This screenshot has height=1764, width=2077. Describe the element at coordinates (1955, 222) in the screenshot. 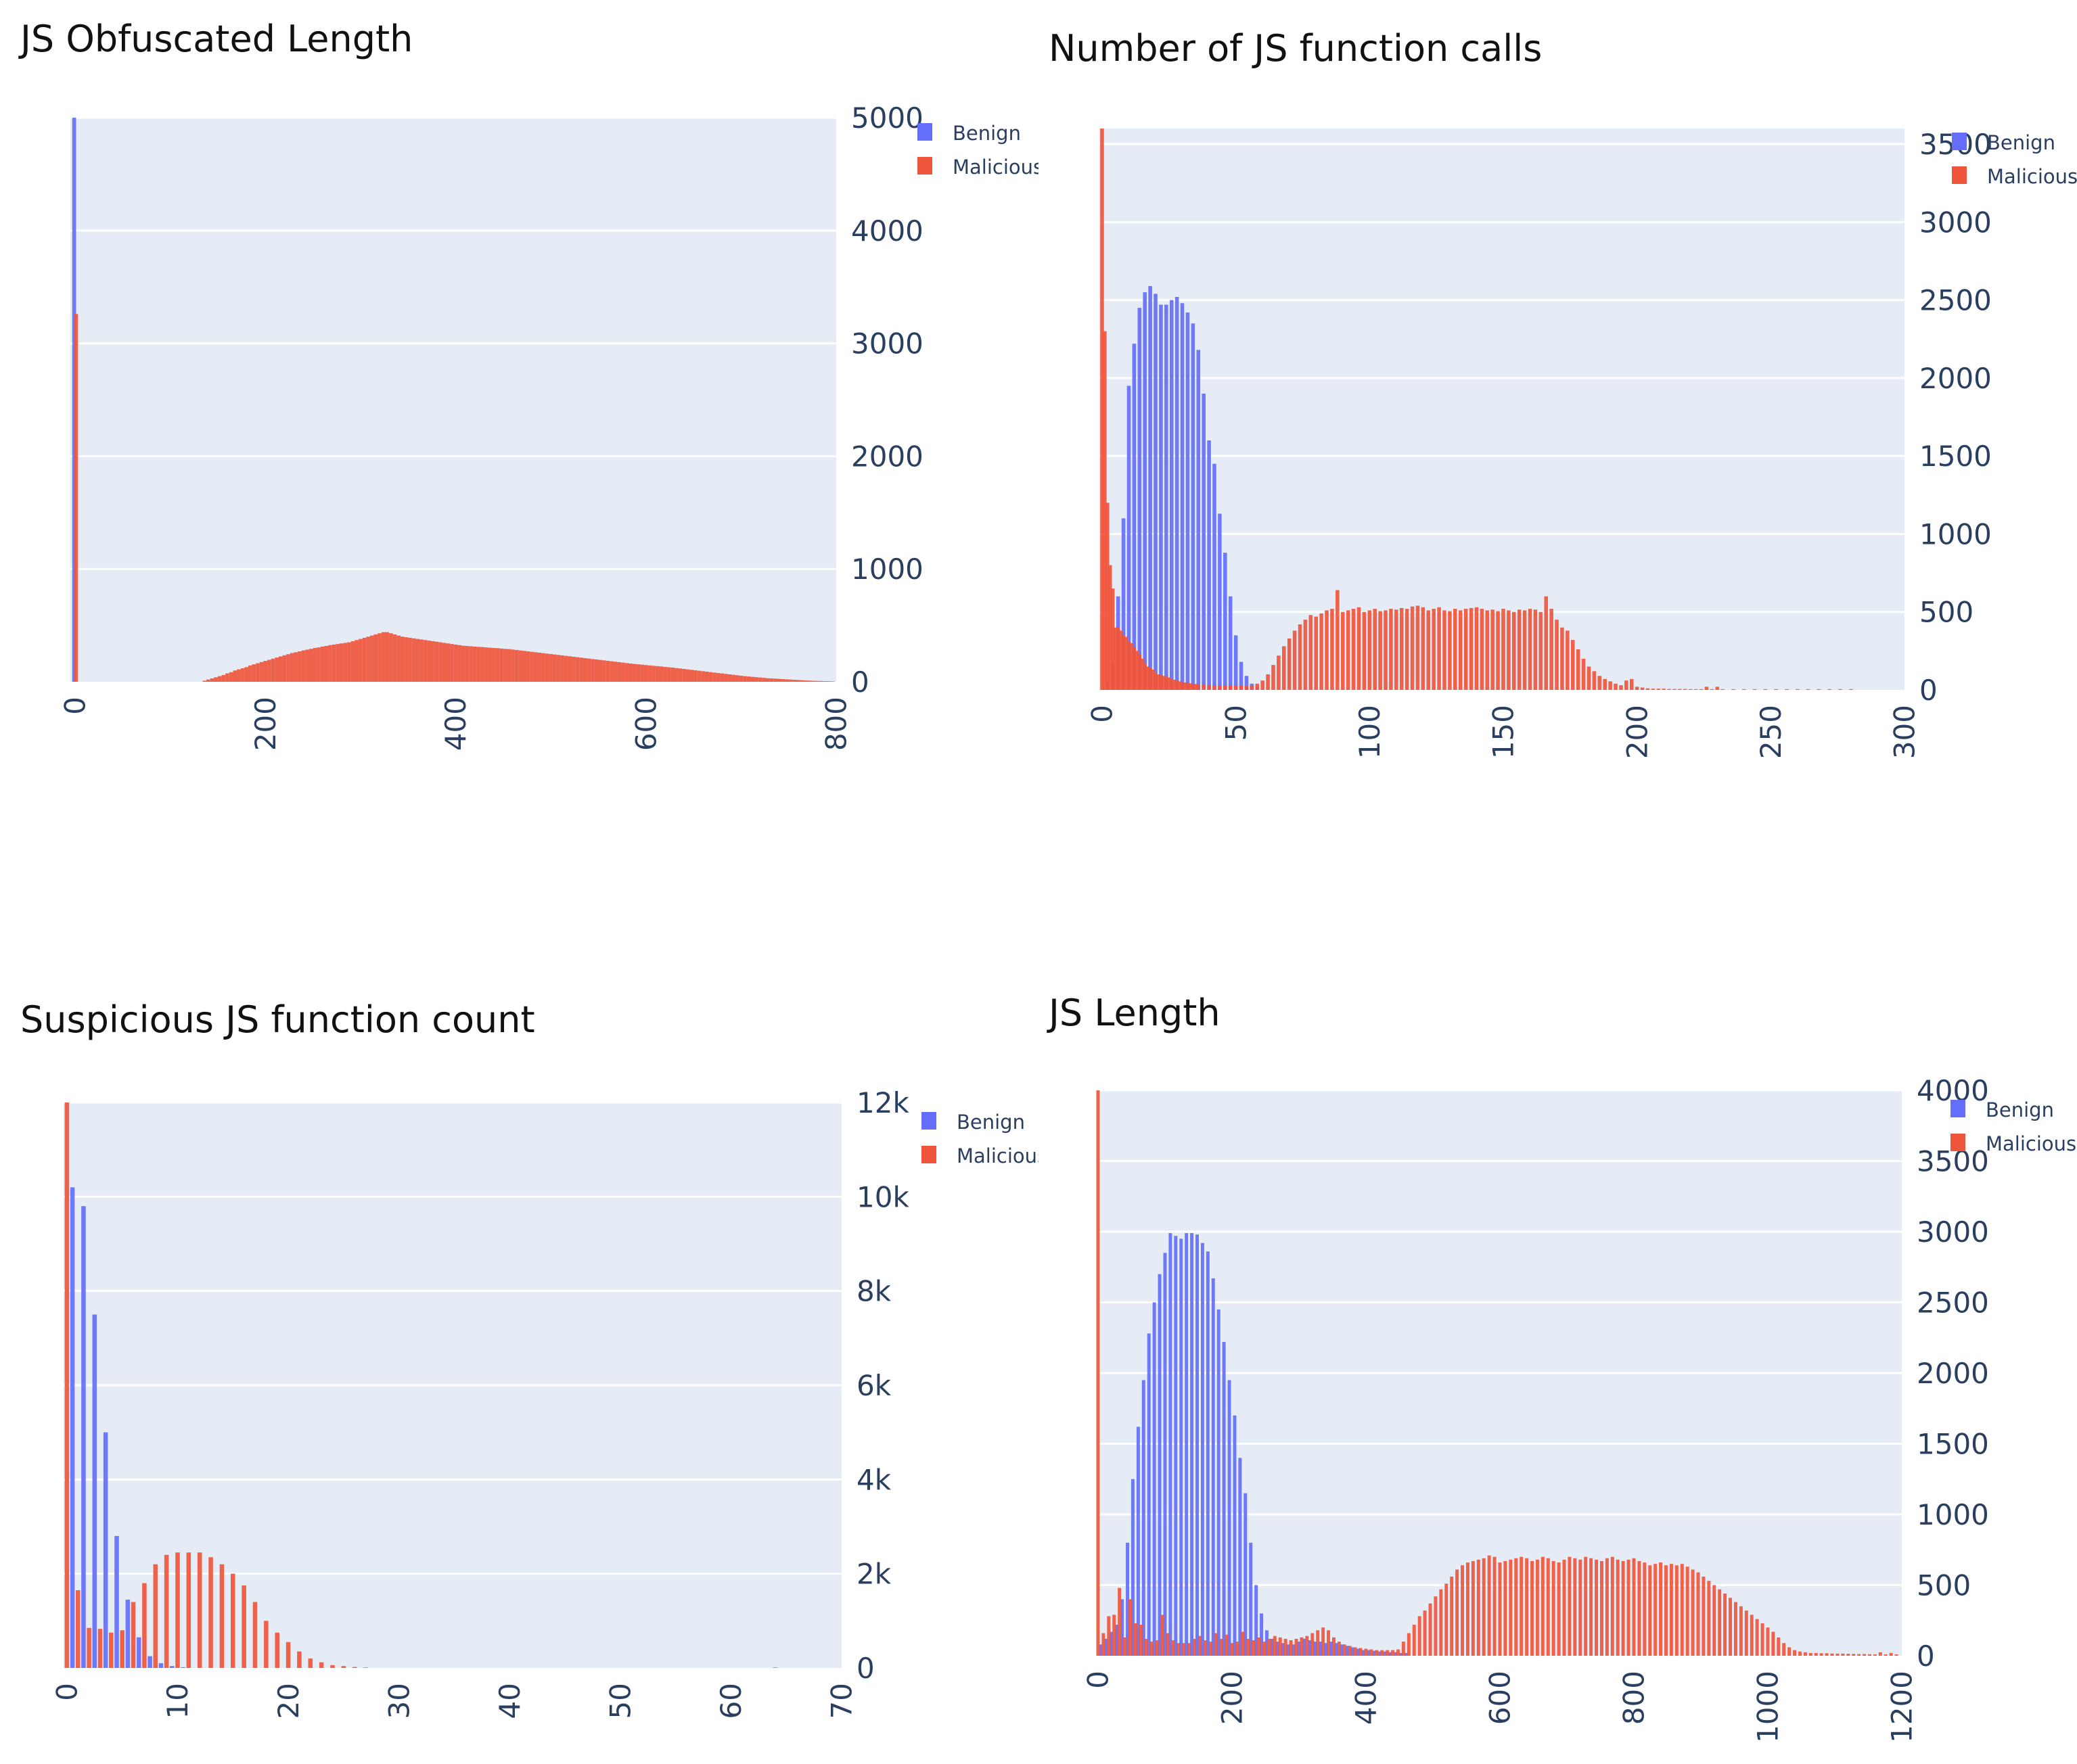

I see `y-tick-label: 3000` at that location.